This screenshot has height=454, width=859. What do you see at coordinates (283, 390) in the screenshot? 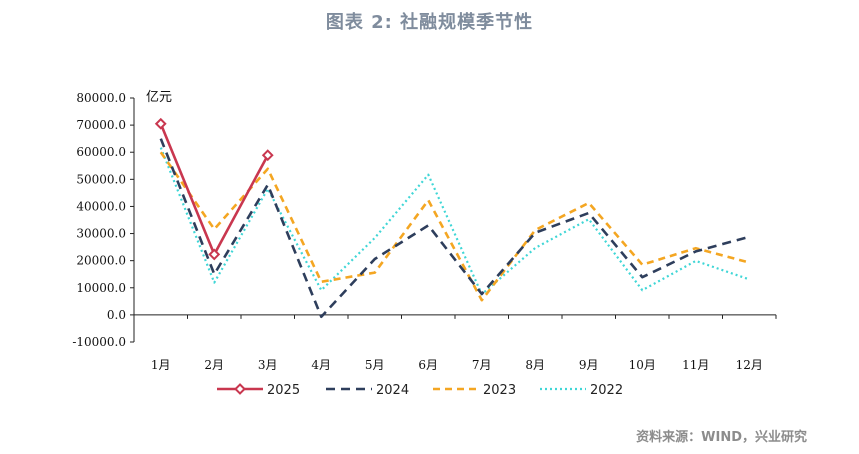
I see `legend-label-2025: 2025` at bounding box center [283, 390].